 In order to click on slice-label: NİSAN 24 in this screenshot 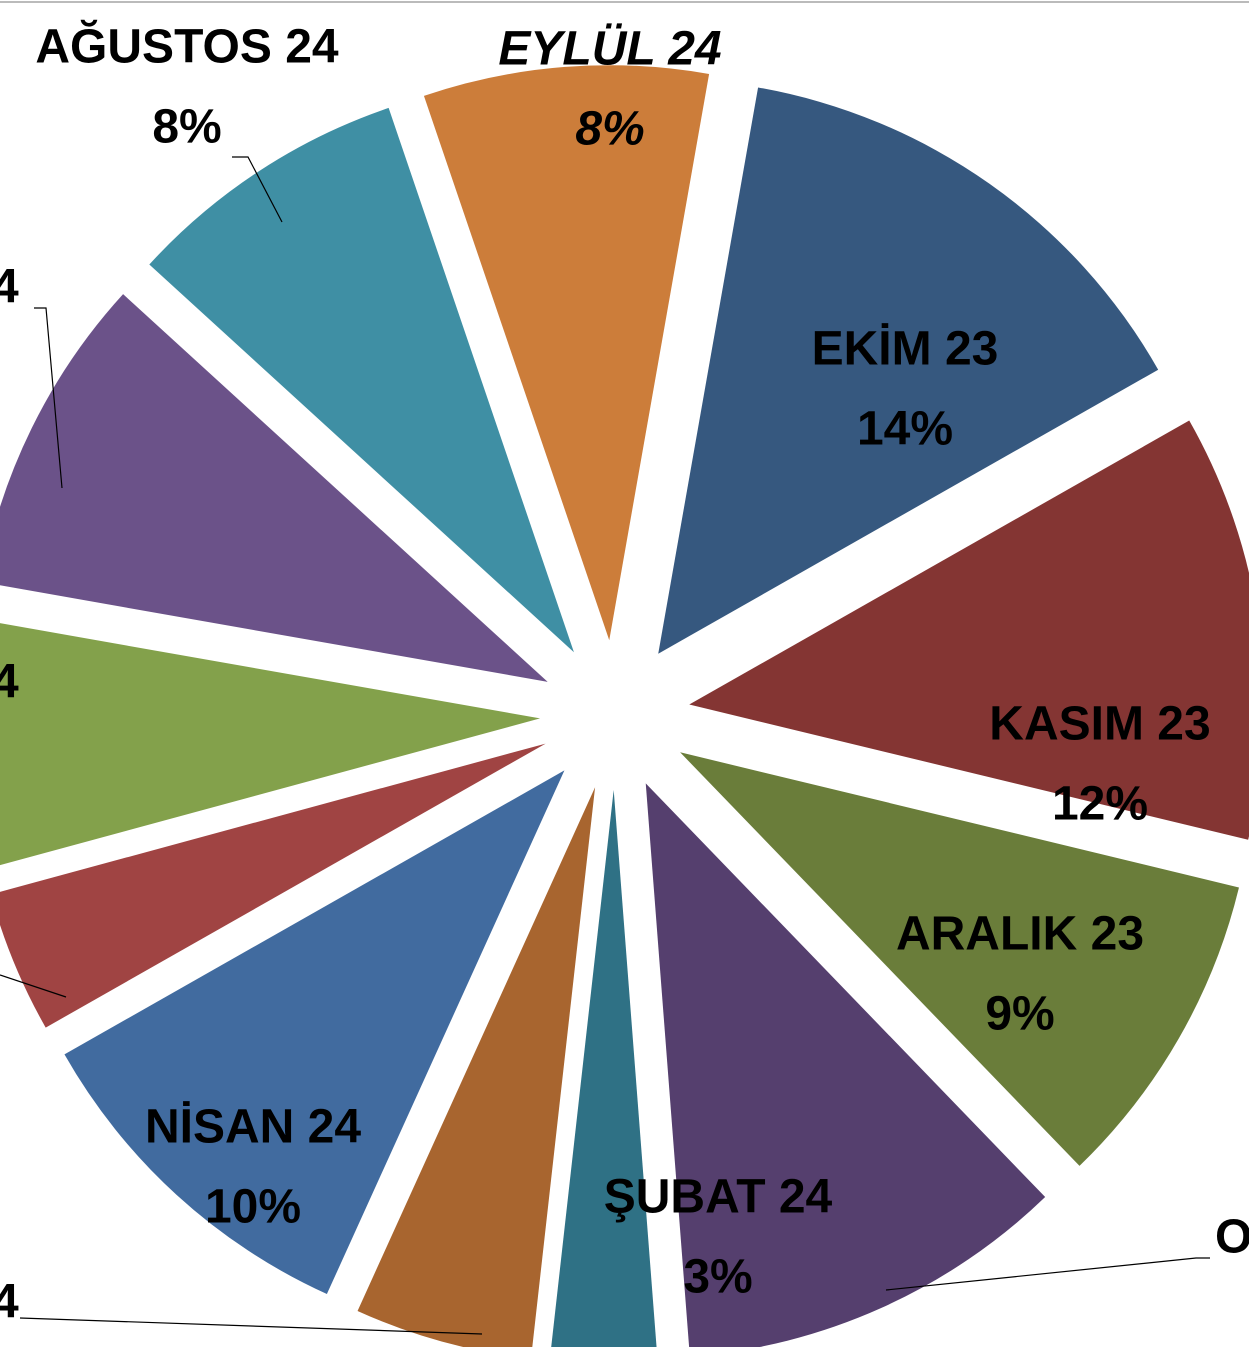, I will do `click(253, 1127)`.